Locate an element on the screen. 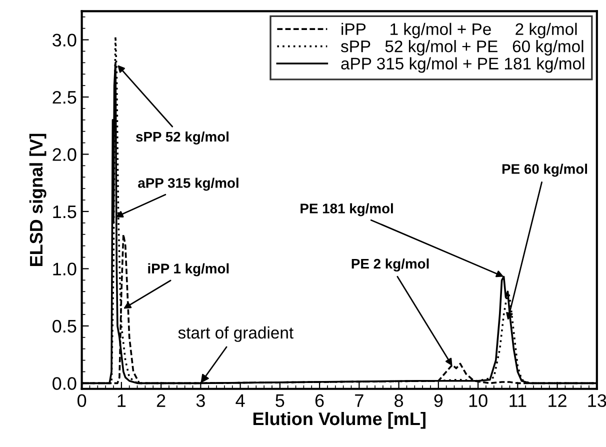 Image resolution: width=606 pixels, height=447 pixels. legend-label: sPP 52 kg/mol + PE 60 kg/mol is located at coordinates (462, 48).